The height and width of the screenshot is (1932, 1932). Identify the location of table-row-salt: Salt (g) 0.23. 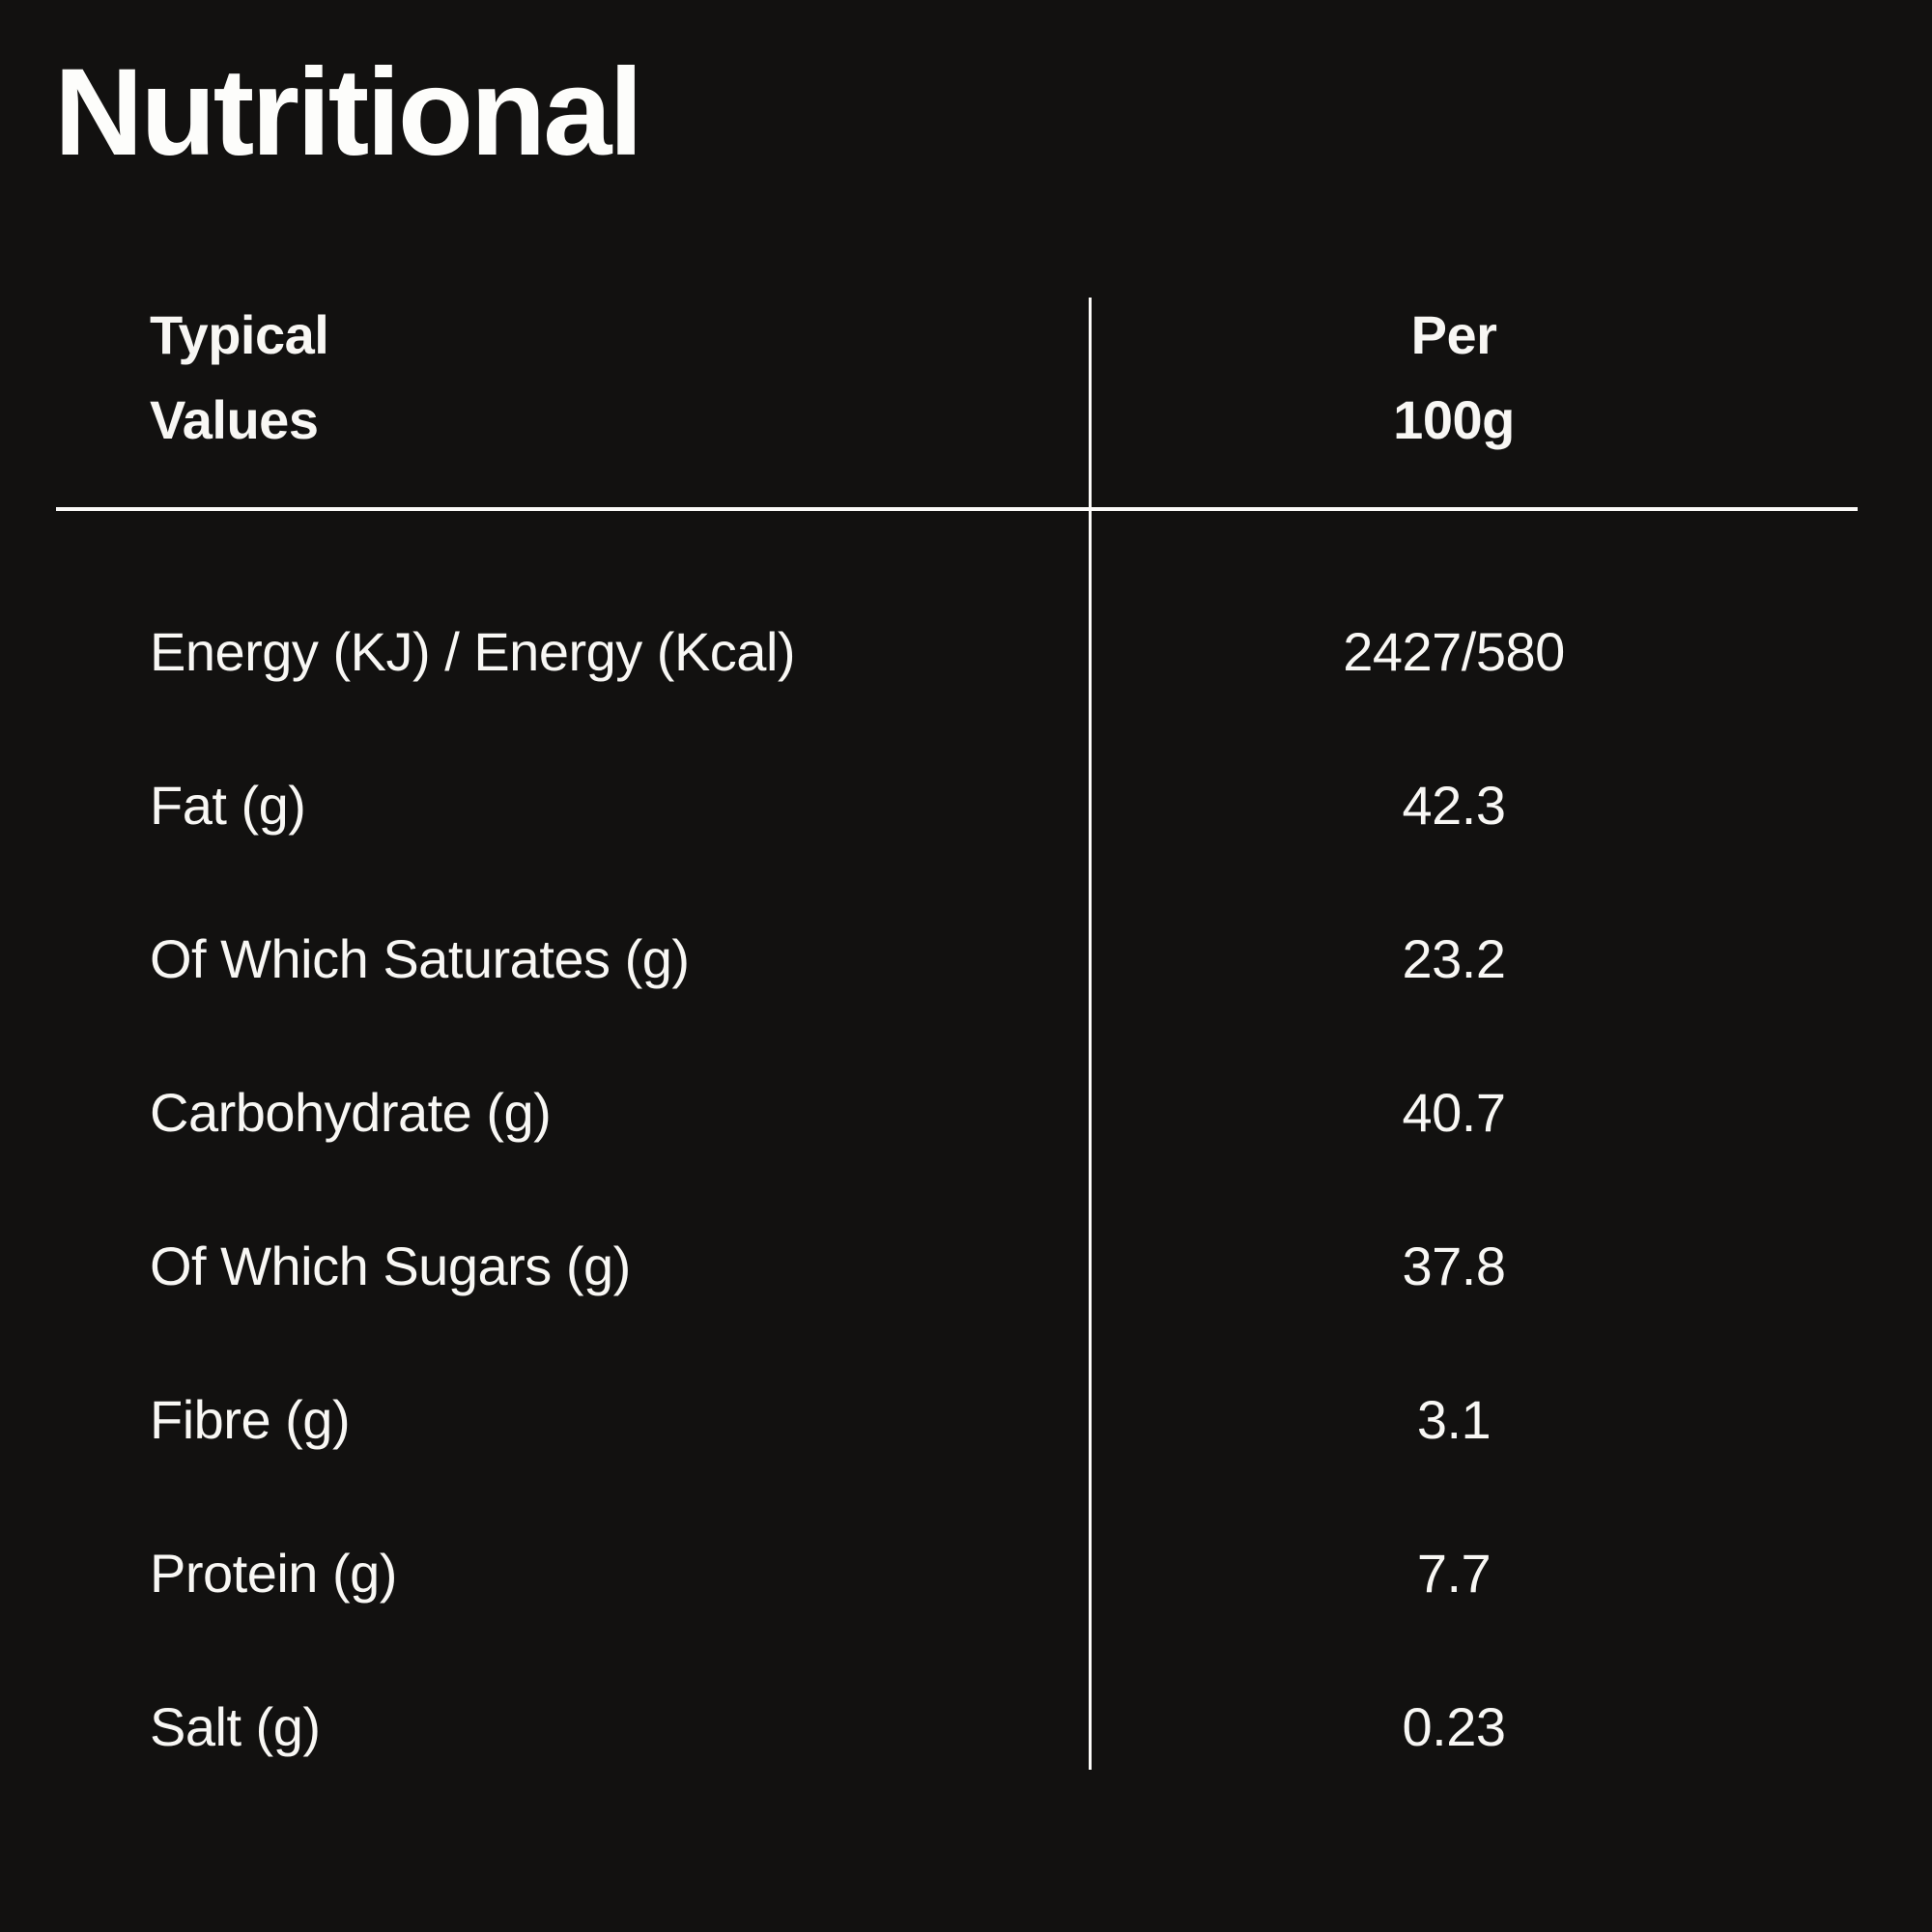
(957, 1727).